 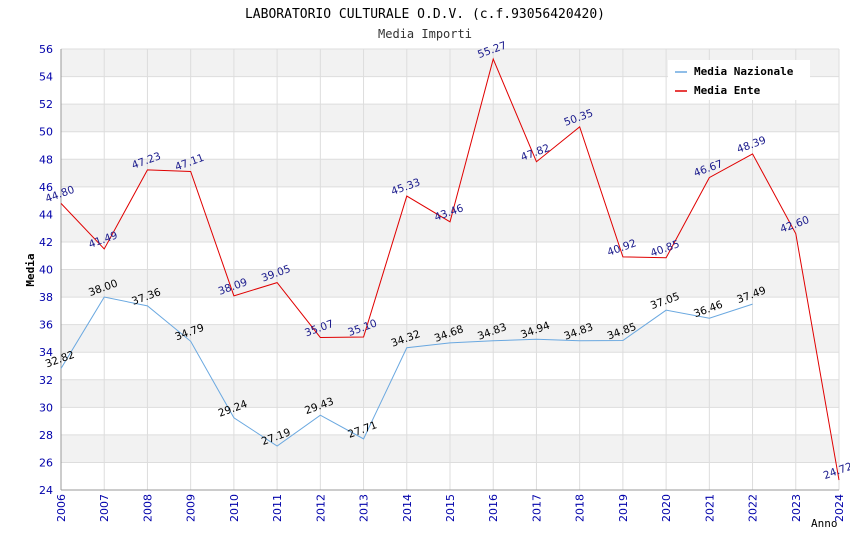 I want to click on x-tick-label: 2012, so click(x=320, y=508).